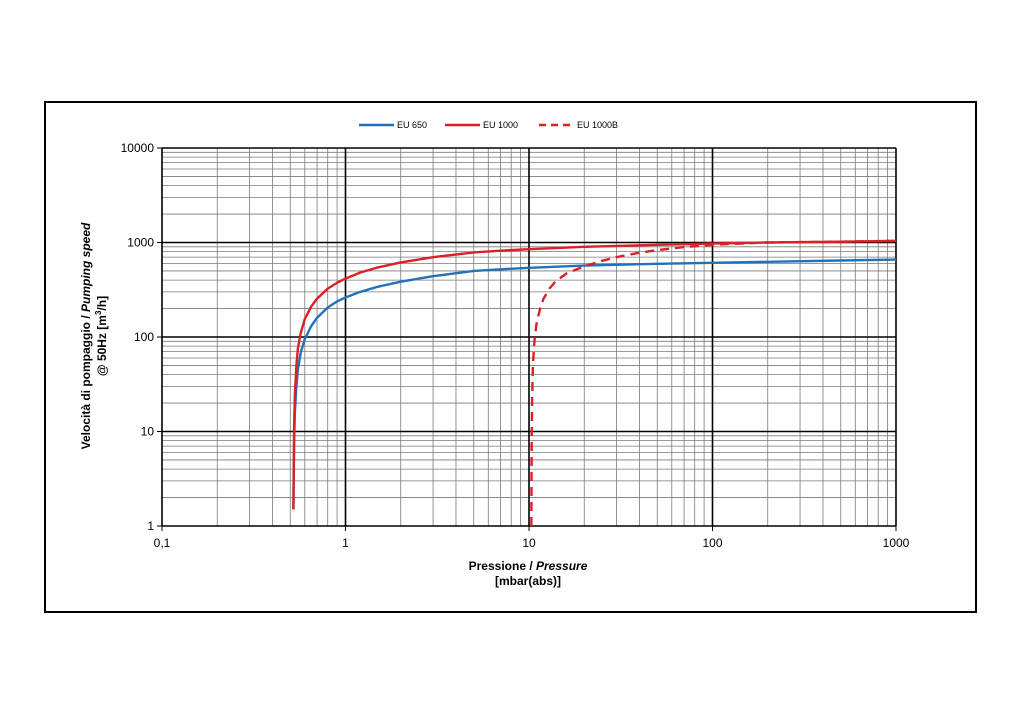 This screenshot has height=724, width=1024. What do you see at coordinates (896, 543) in the screenshot?
I see `x-tick-label: 1000` at bounding box center [896, 543].